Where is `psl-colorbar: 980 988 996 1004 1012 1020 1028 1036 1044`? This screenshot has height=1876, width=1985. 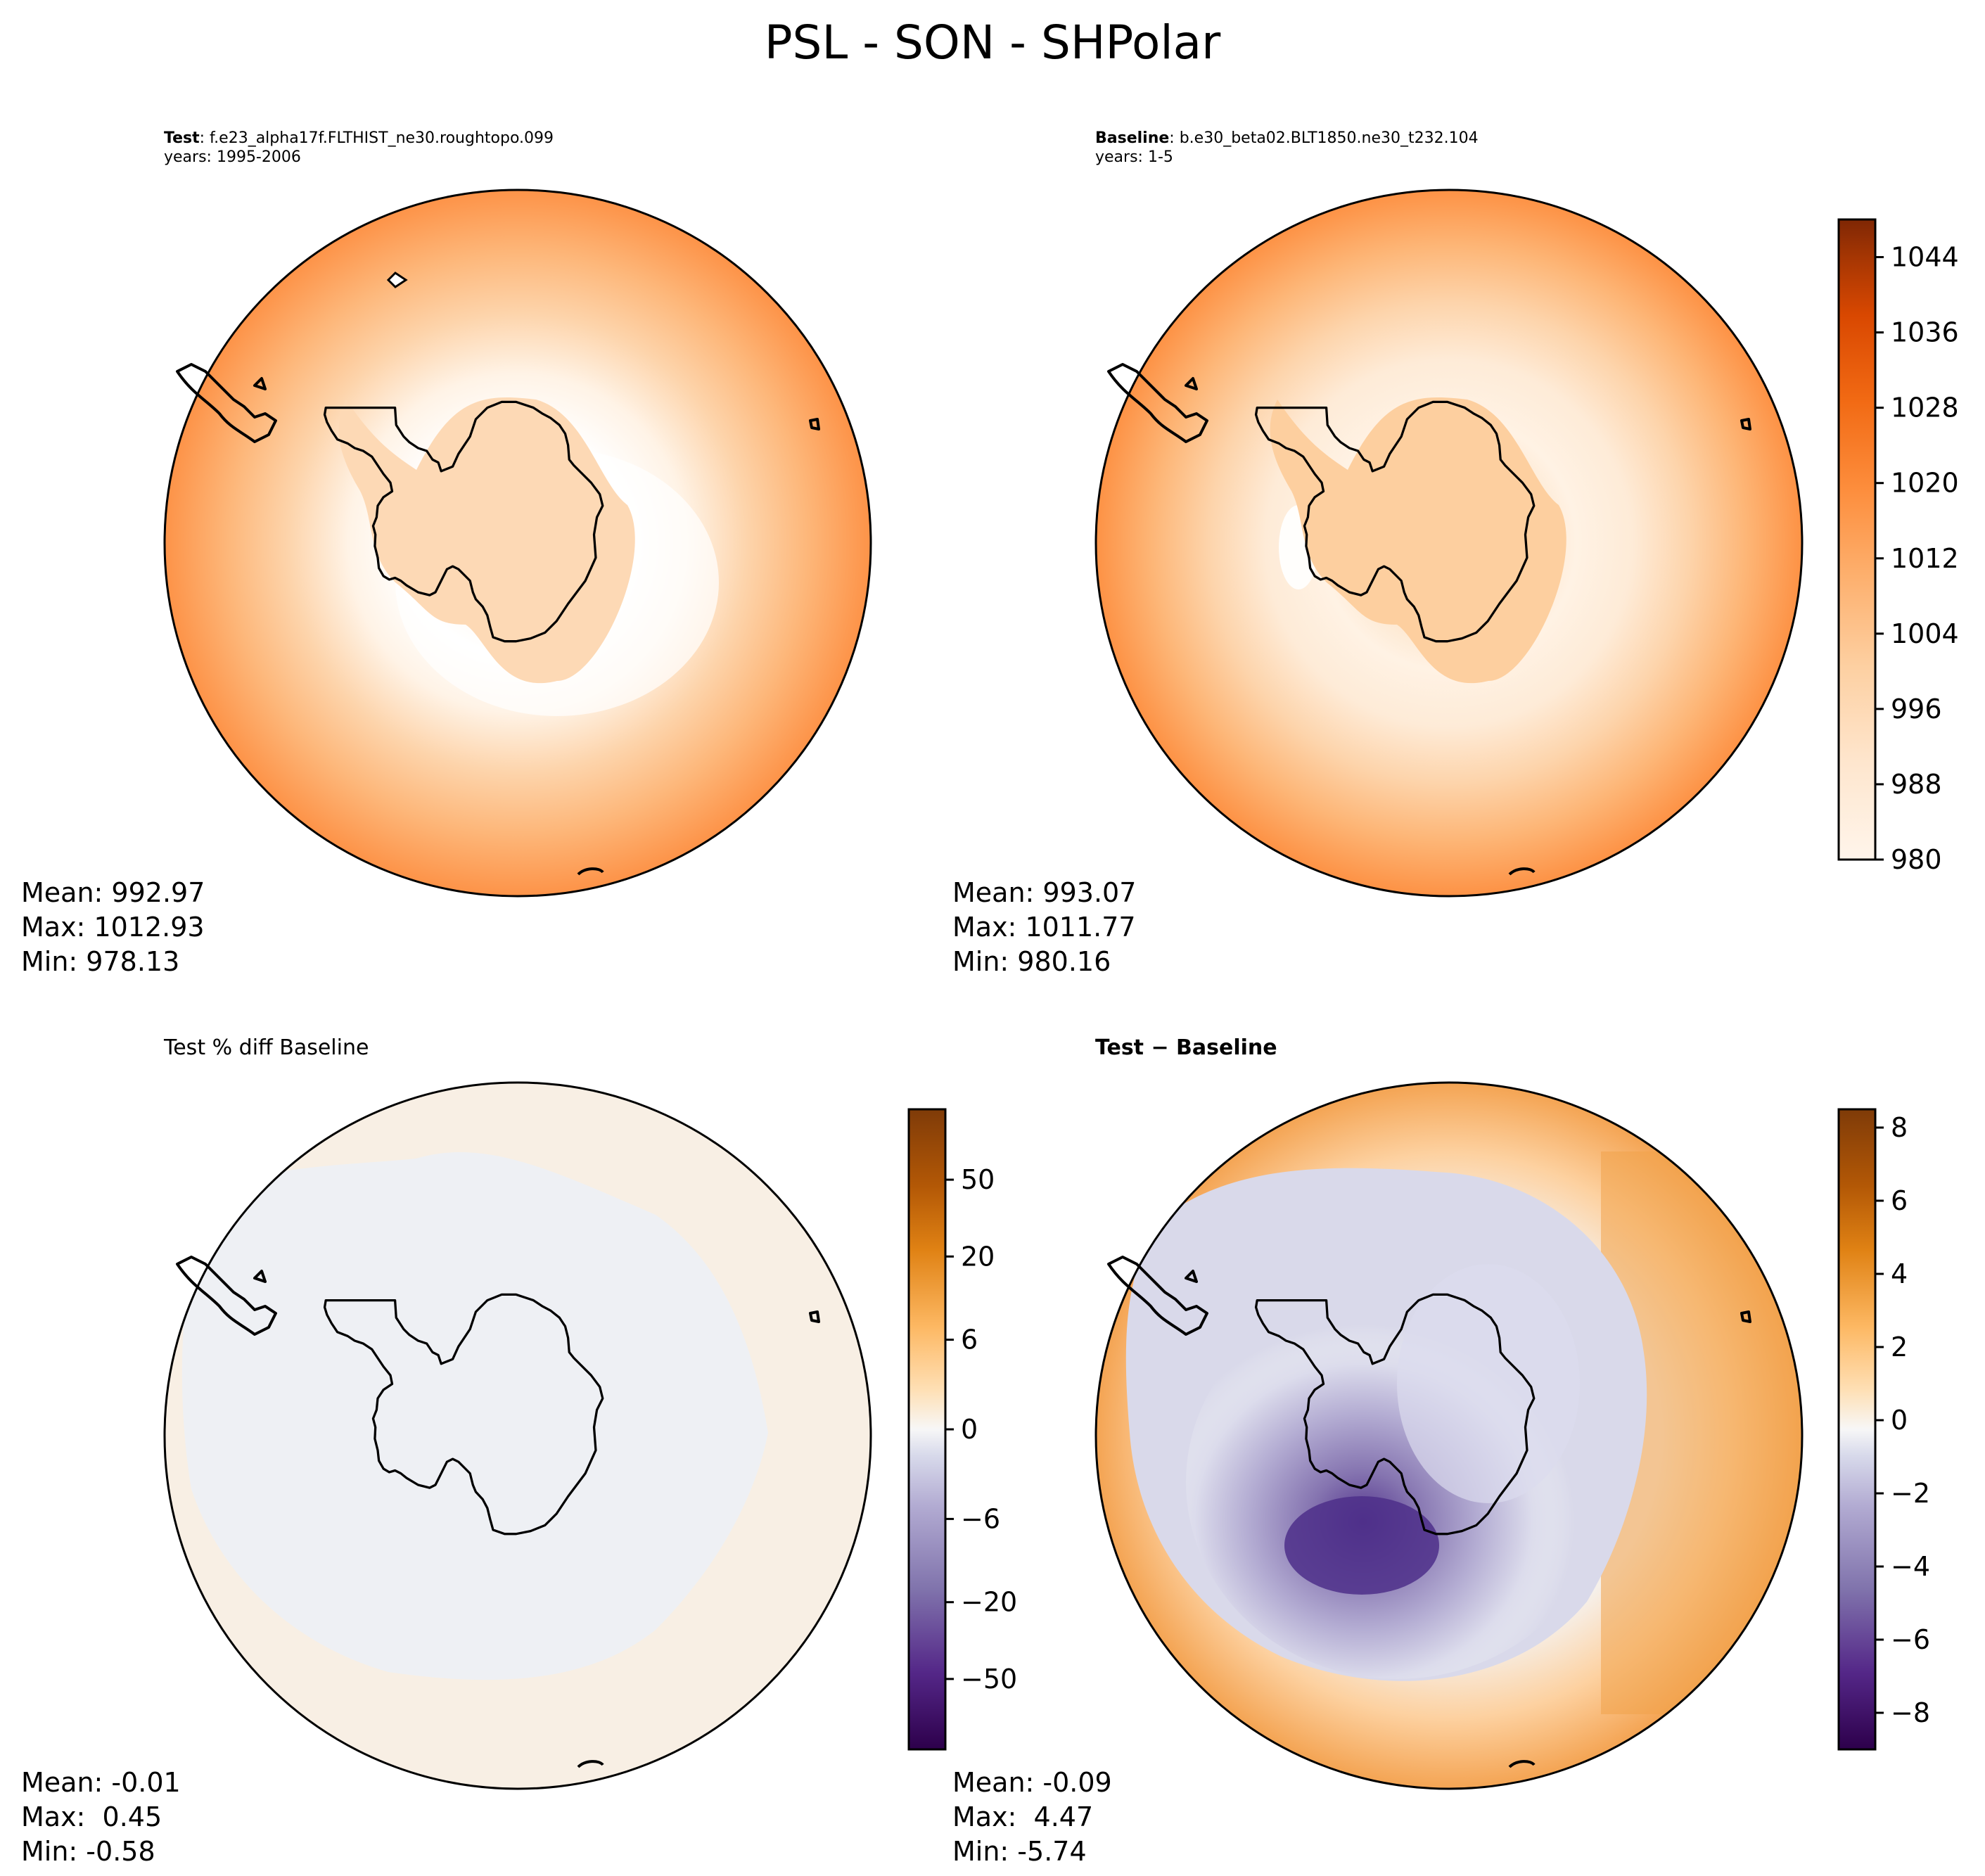 psl-colorbar: 980 988 996 1004 1012 1020 1028 1036 1044 is located at coordinates (1898, 546).